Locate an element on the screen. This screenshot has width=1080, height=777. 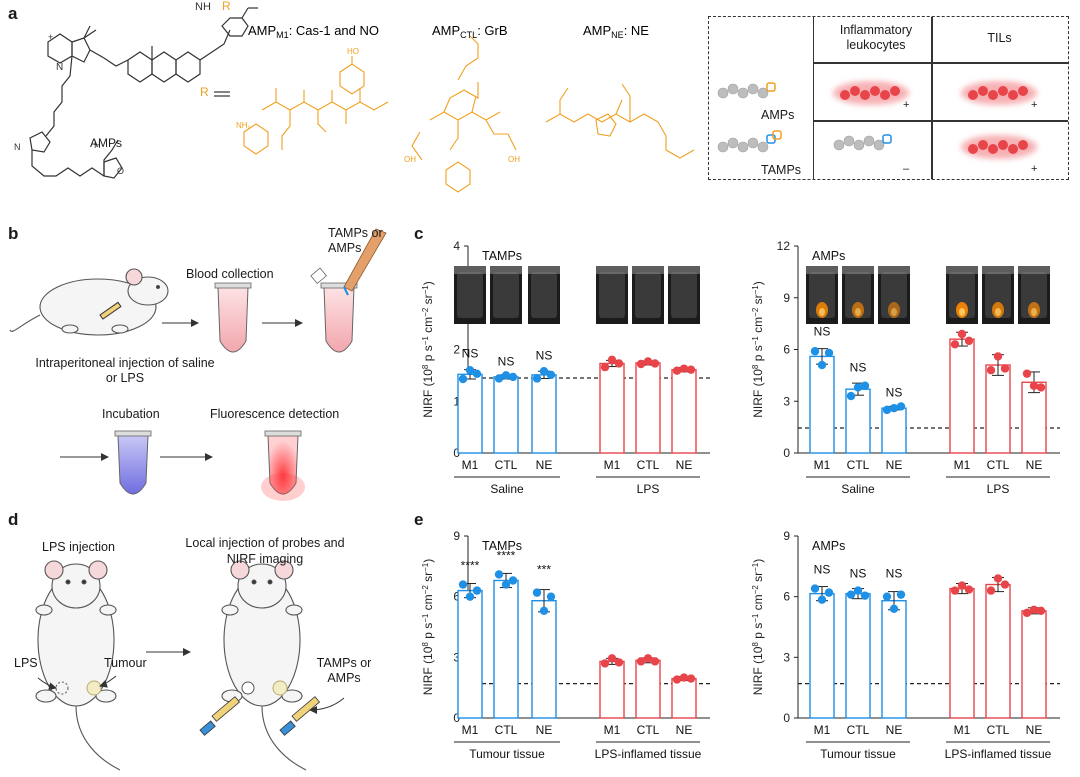
significance-label: **** is located at coordinates (506, 555).